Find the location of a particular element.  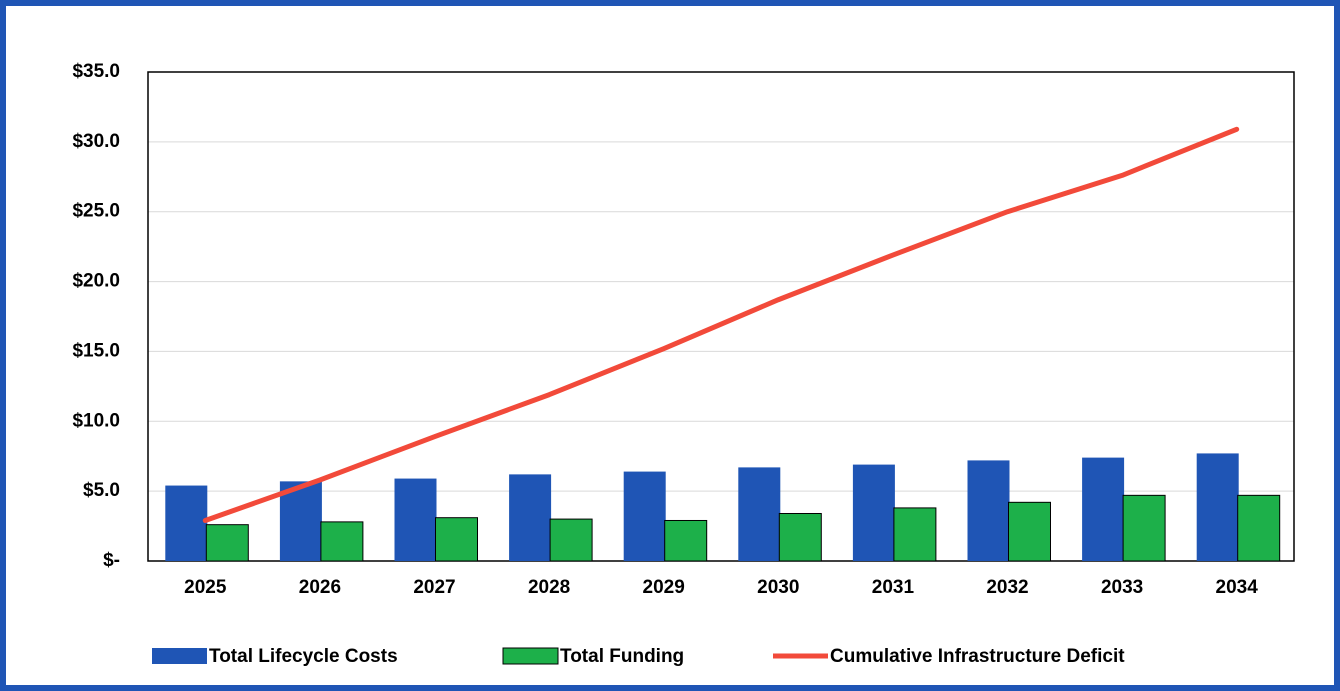

y-tick-label: $35.0 is located at coordinates (96, 71).